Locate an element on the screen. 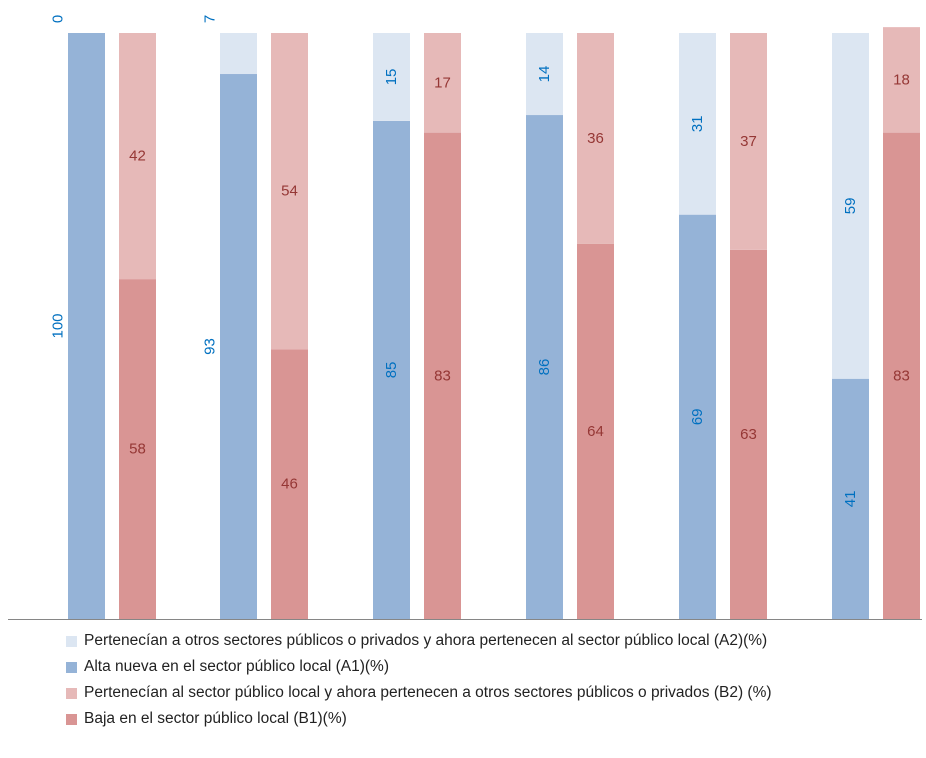  data-label-2015-A2: 59 is located at coordinates (850, 206).